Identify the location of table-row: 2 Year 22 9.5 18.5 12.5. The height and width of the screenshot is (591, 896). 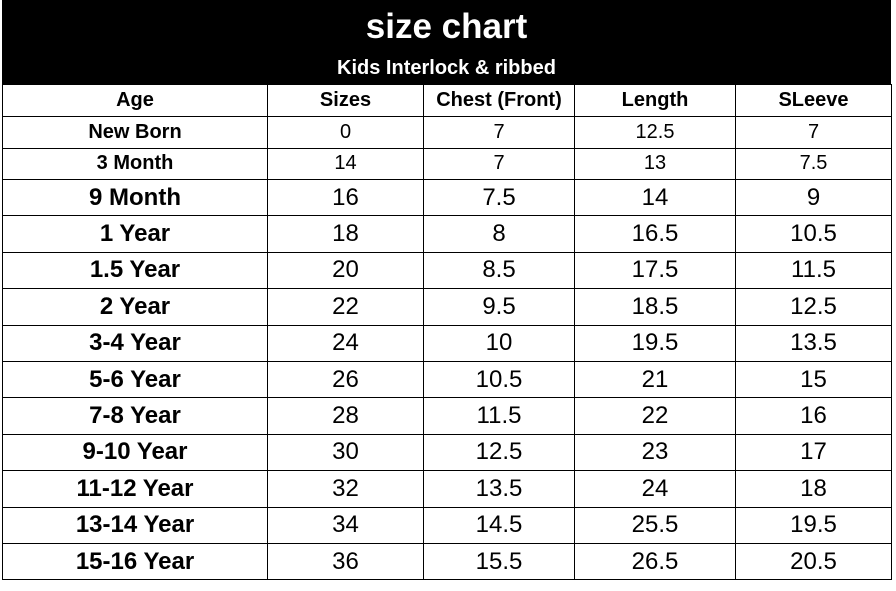
(447, 307).